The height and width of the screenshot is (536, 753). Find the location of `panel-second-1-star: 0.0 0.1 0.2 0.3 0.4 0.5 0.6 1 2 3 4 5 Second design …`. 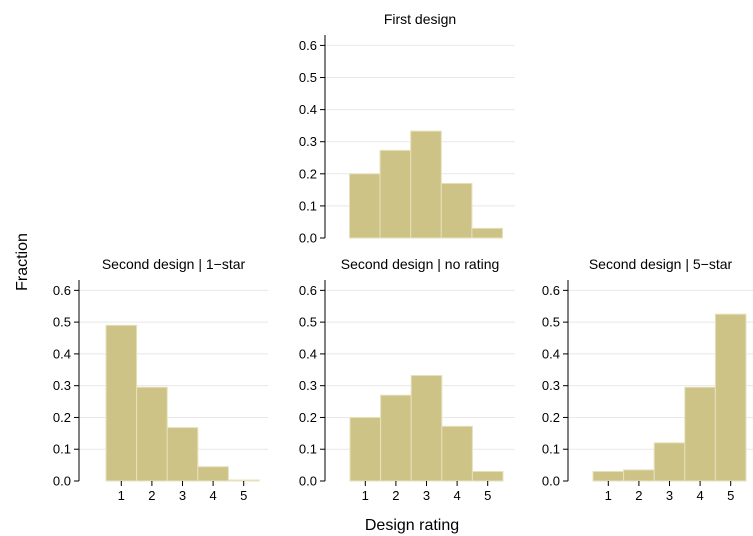

panel-second-1-star: 0.0 0.1 0.2 0.3 0.4 0.5 0.6 1 2 3 4 5 Second design … is located at coordinates (160, 379).